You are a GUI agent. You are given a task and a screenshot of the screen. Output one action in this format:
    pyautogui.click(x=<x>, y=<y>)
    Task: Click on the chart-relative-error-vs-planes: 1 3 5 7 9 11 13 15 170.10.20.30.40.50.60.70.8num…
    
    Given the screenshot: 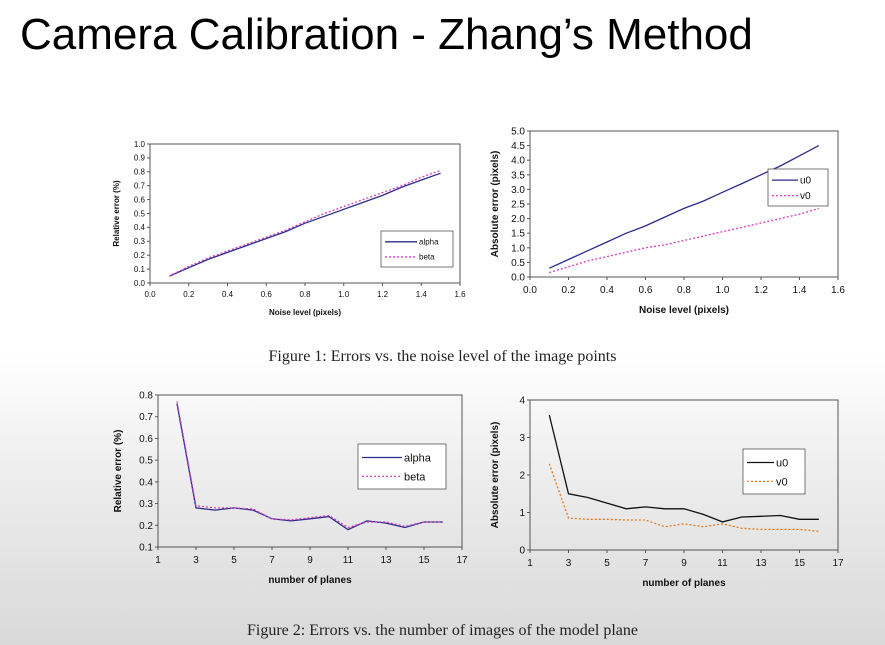 What is the action you would take?
    pyautogui.click(x=290, y=489)
    